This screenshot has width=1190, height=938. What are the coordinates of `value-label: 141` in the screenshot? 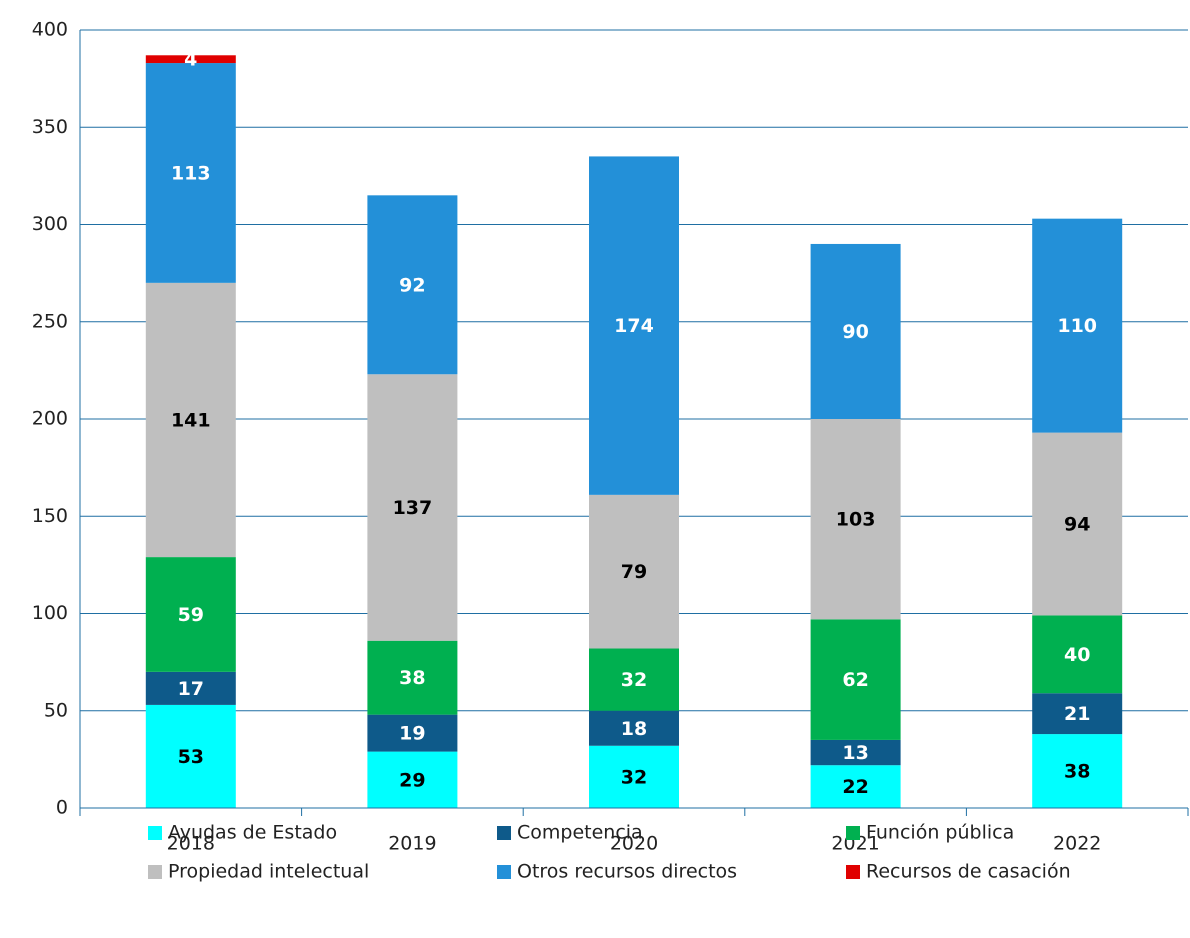 It's located at (191, 420).